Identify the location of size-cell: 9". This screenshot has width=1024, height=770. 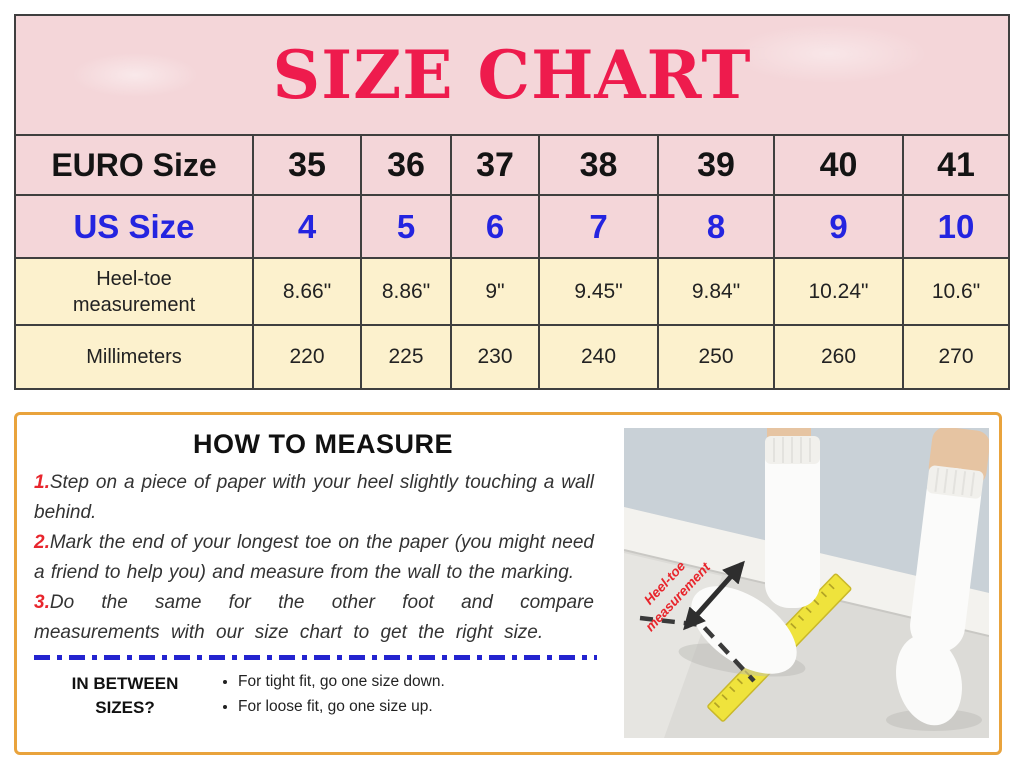
(495, 291).